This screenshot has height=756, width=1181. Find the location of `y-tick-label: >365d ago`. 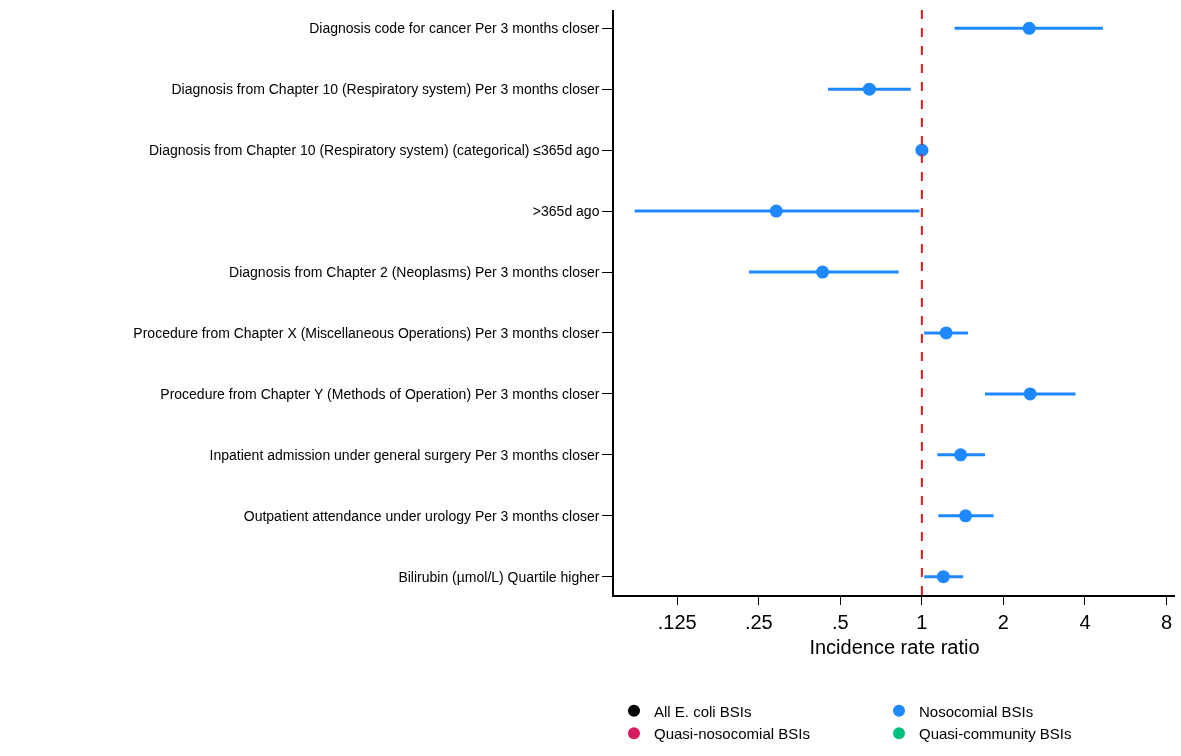

y-tick-label: >365d ago is located at coordinates (566, 210).